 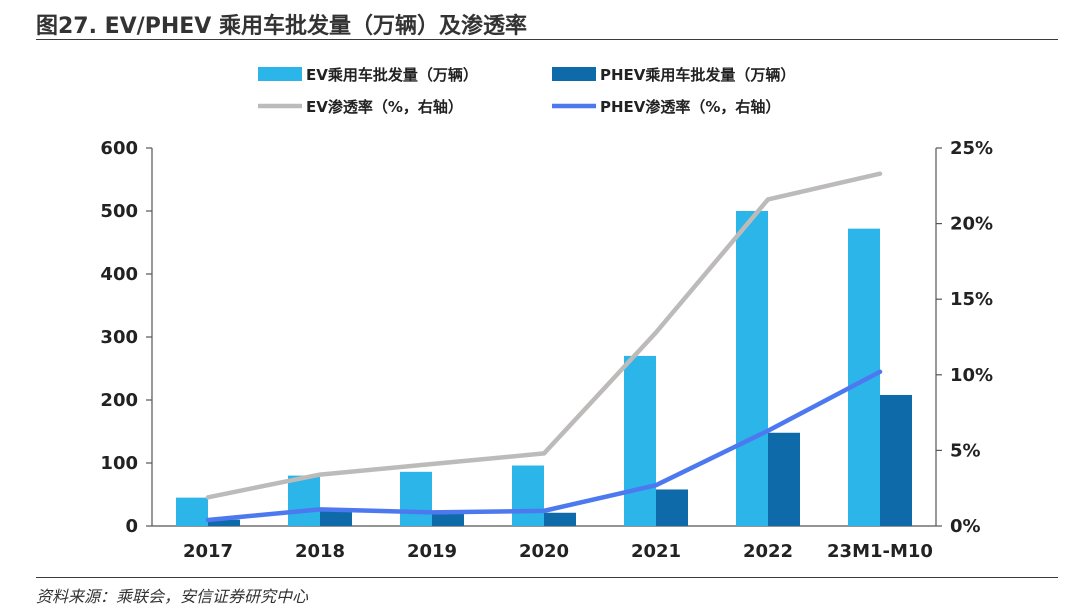 I want to click on right-tick-label: 25%, so click(x=971, y=148).